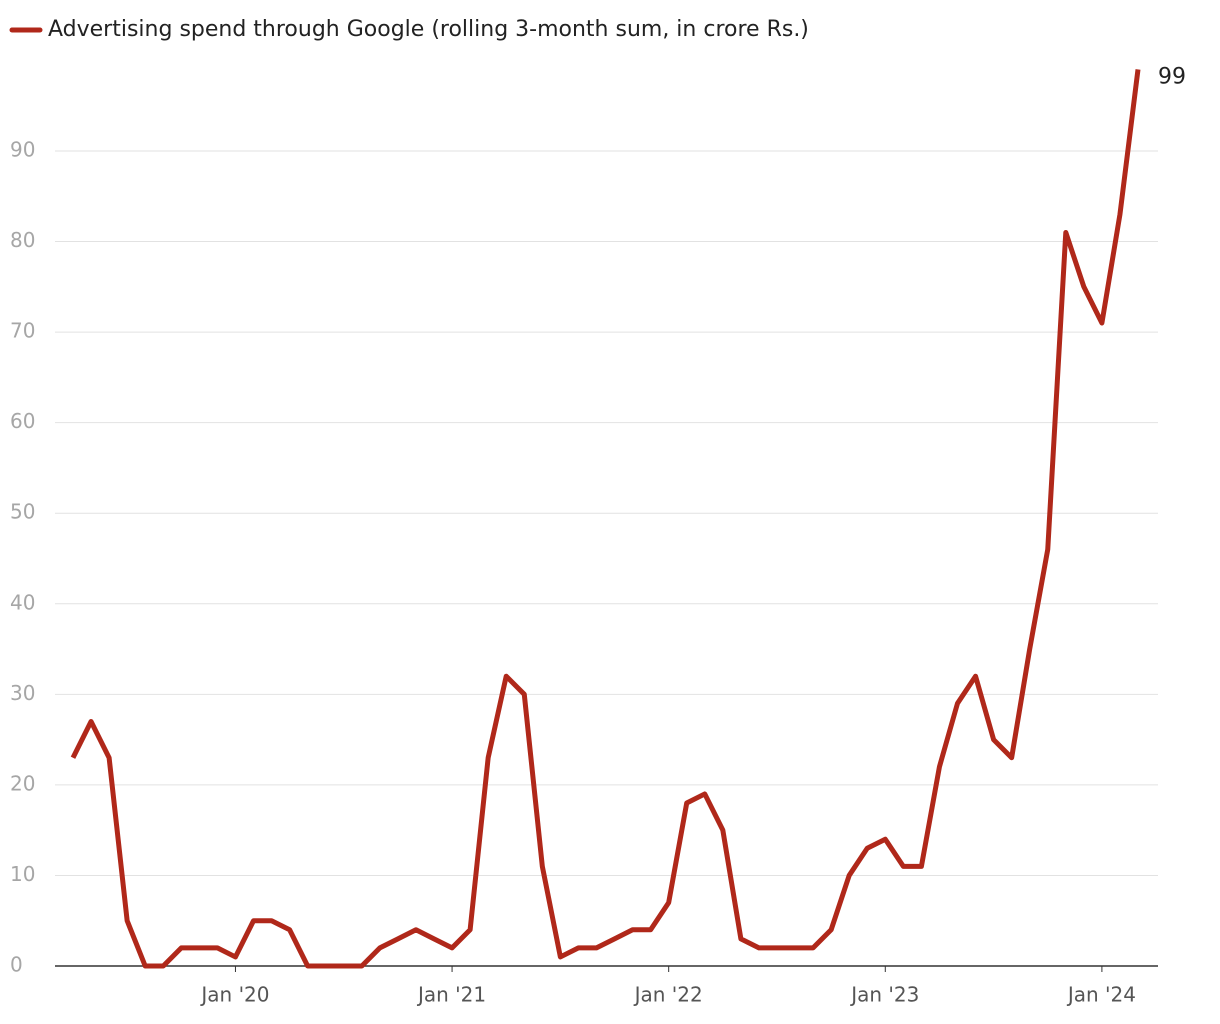 This screenshot has width=1220, height=1024. What do you see at coordinates (668, 995) in the screenshot?
I see `x-tick-label: Jan '22` at bounding box center [668, 995].